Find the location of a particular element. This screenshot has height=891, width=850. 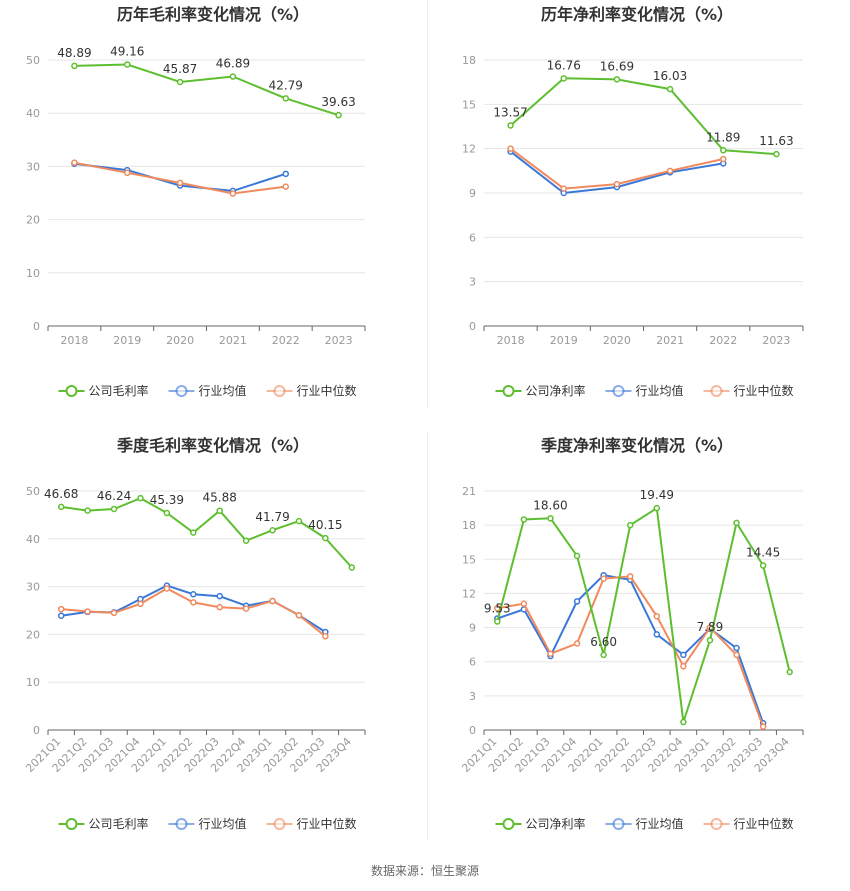

chart1-legend-label: 公司毛利率 is located at coordinates (119, 390).